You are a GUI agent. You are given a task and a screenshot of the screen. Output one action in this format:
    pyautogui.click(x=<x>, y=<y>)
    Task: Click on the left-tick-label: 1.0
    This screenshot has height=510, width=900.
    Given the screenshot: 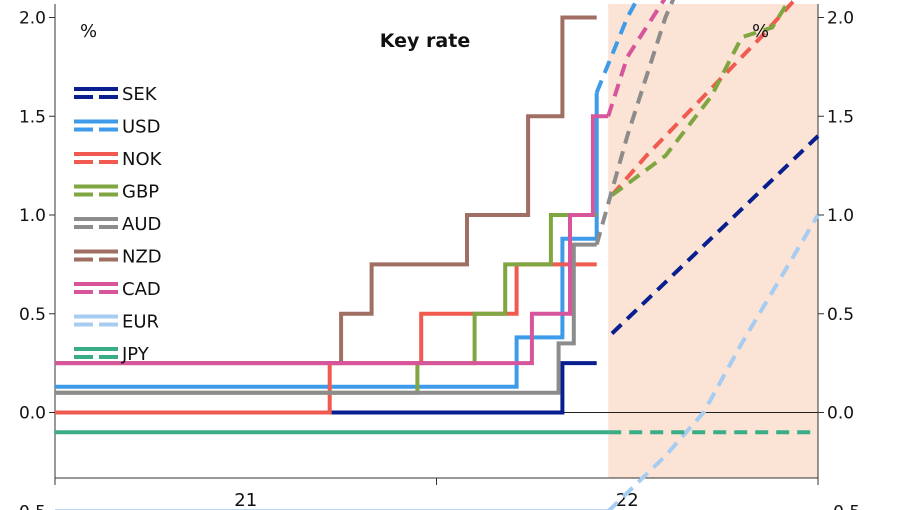 What is the action you would take?
    pyautogui.click(x=32, y=216)
    